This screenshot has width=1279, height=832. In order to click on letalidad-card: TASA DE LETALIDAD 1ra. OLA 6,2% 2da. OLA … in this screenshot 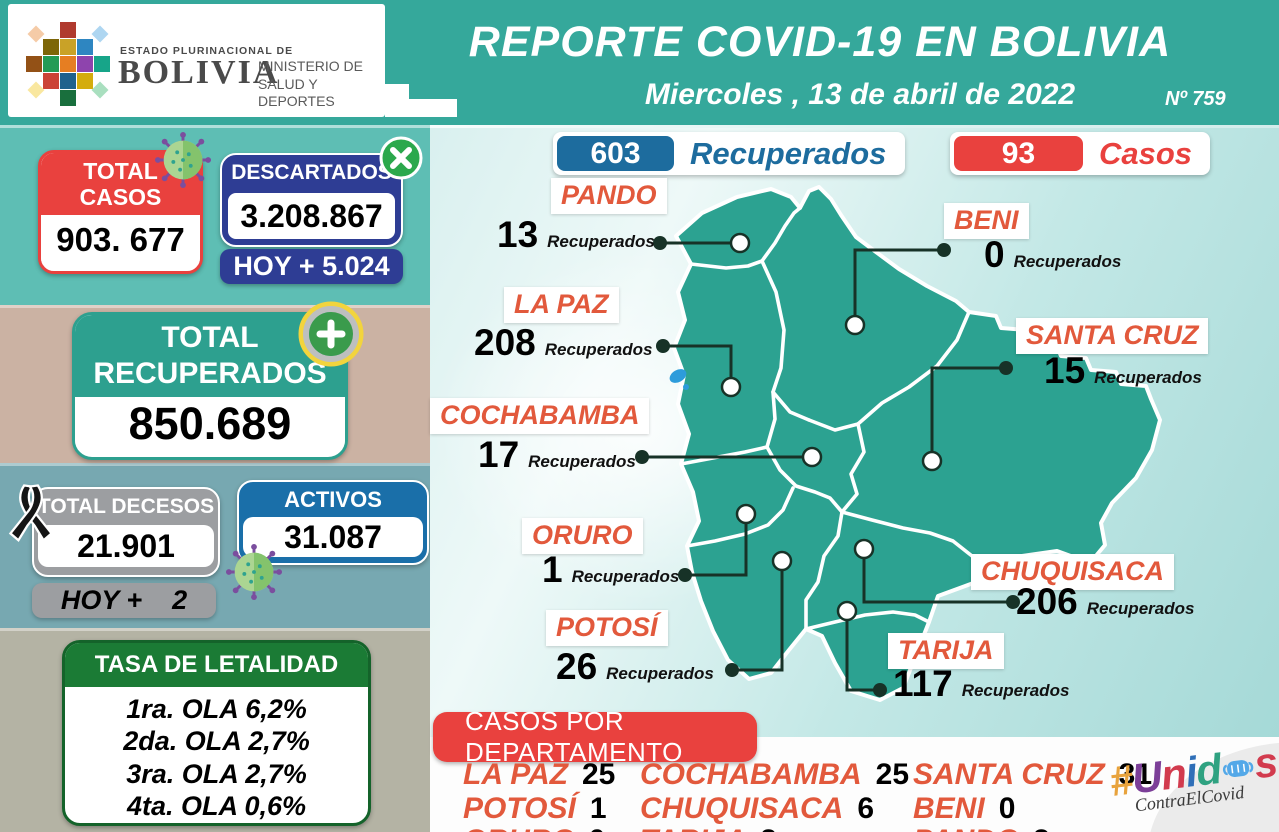, I will do `click(216, 733)`.